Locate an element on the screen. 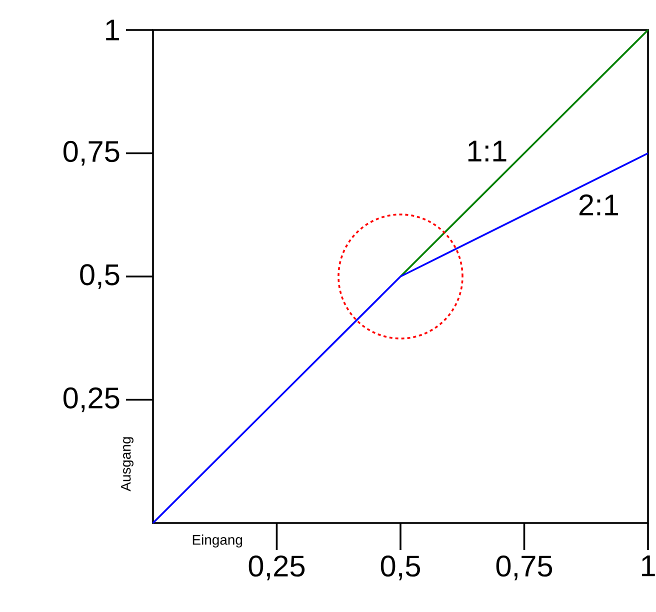 The image size is (656, 612). series-label: 1:1 is located at coordinates (487, 151).